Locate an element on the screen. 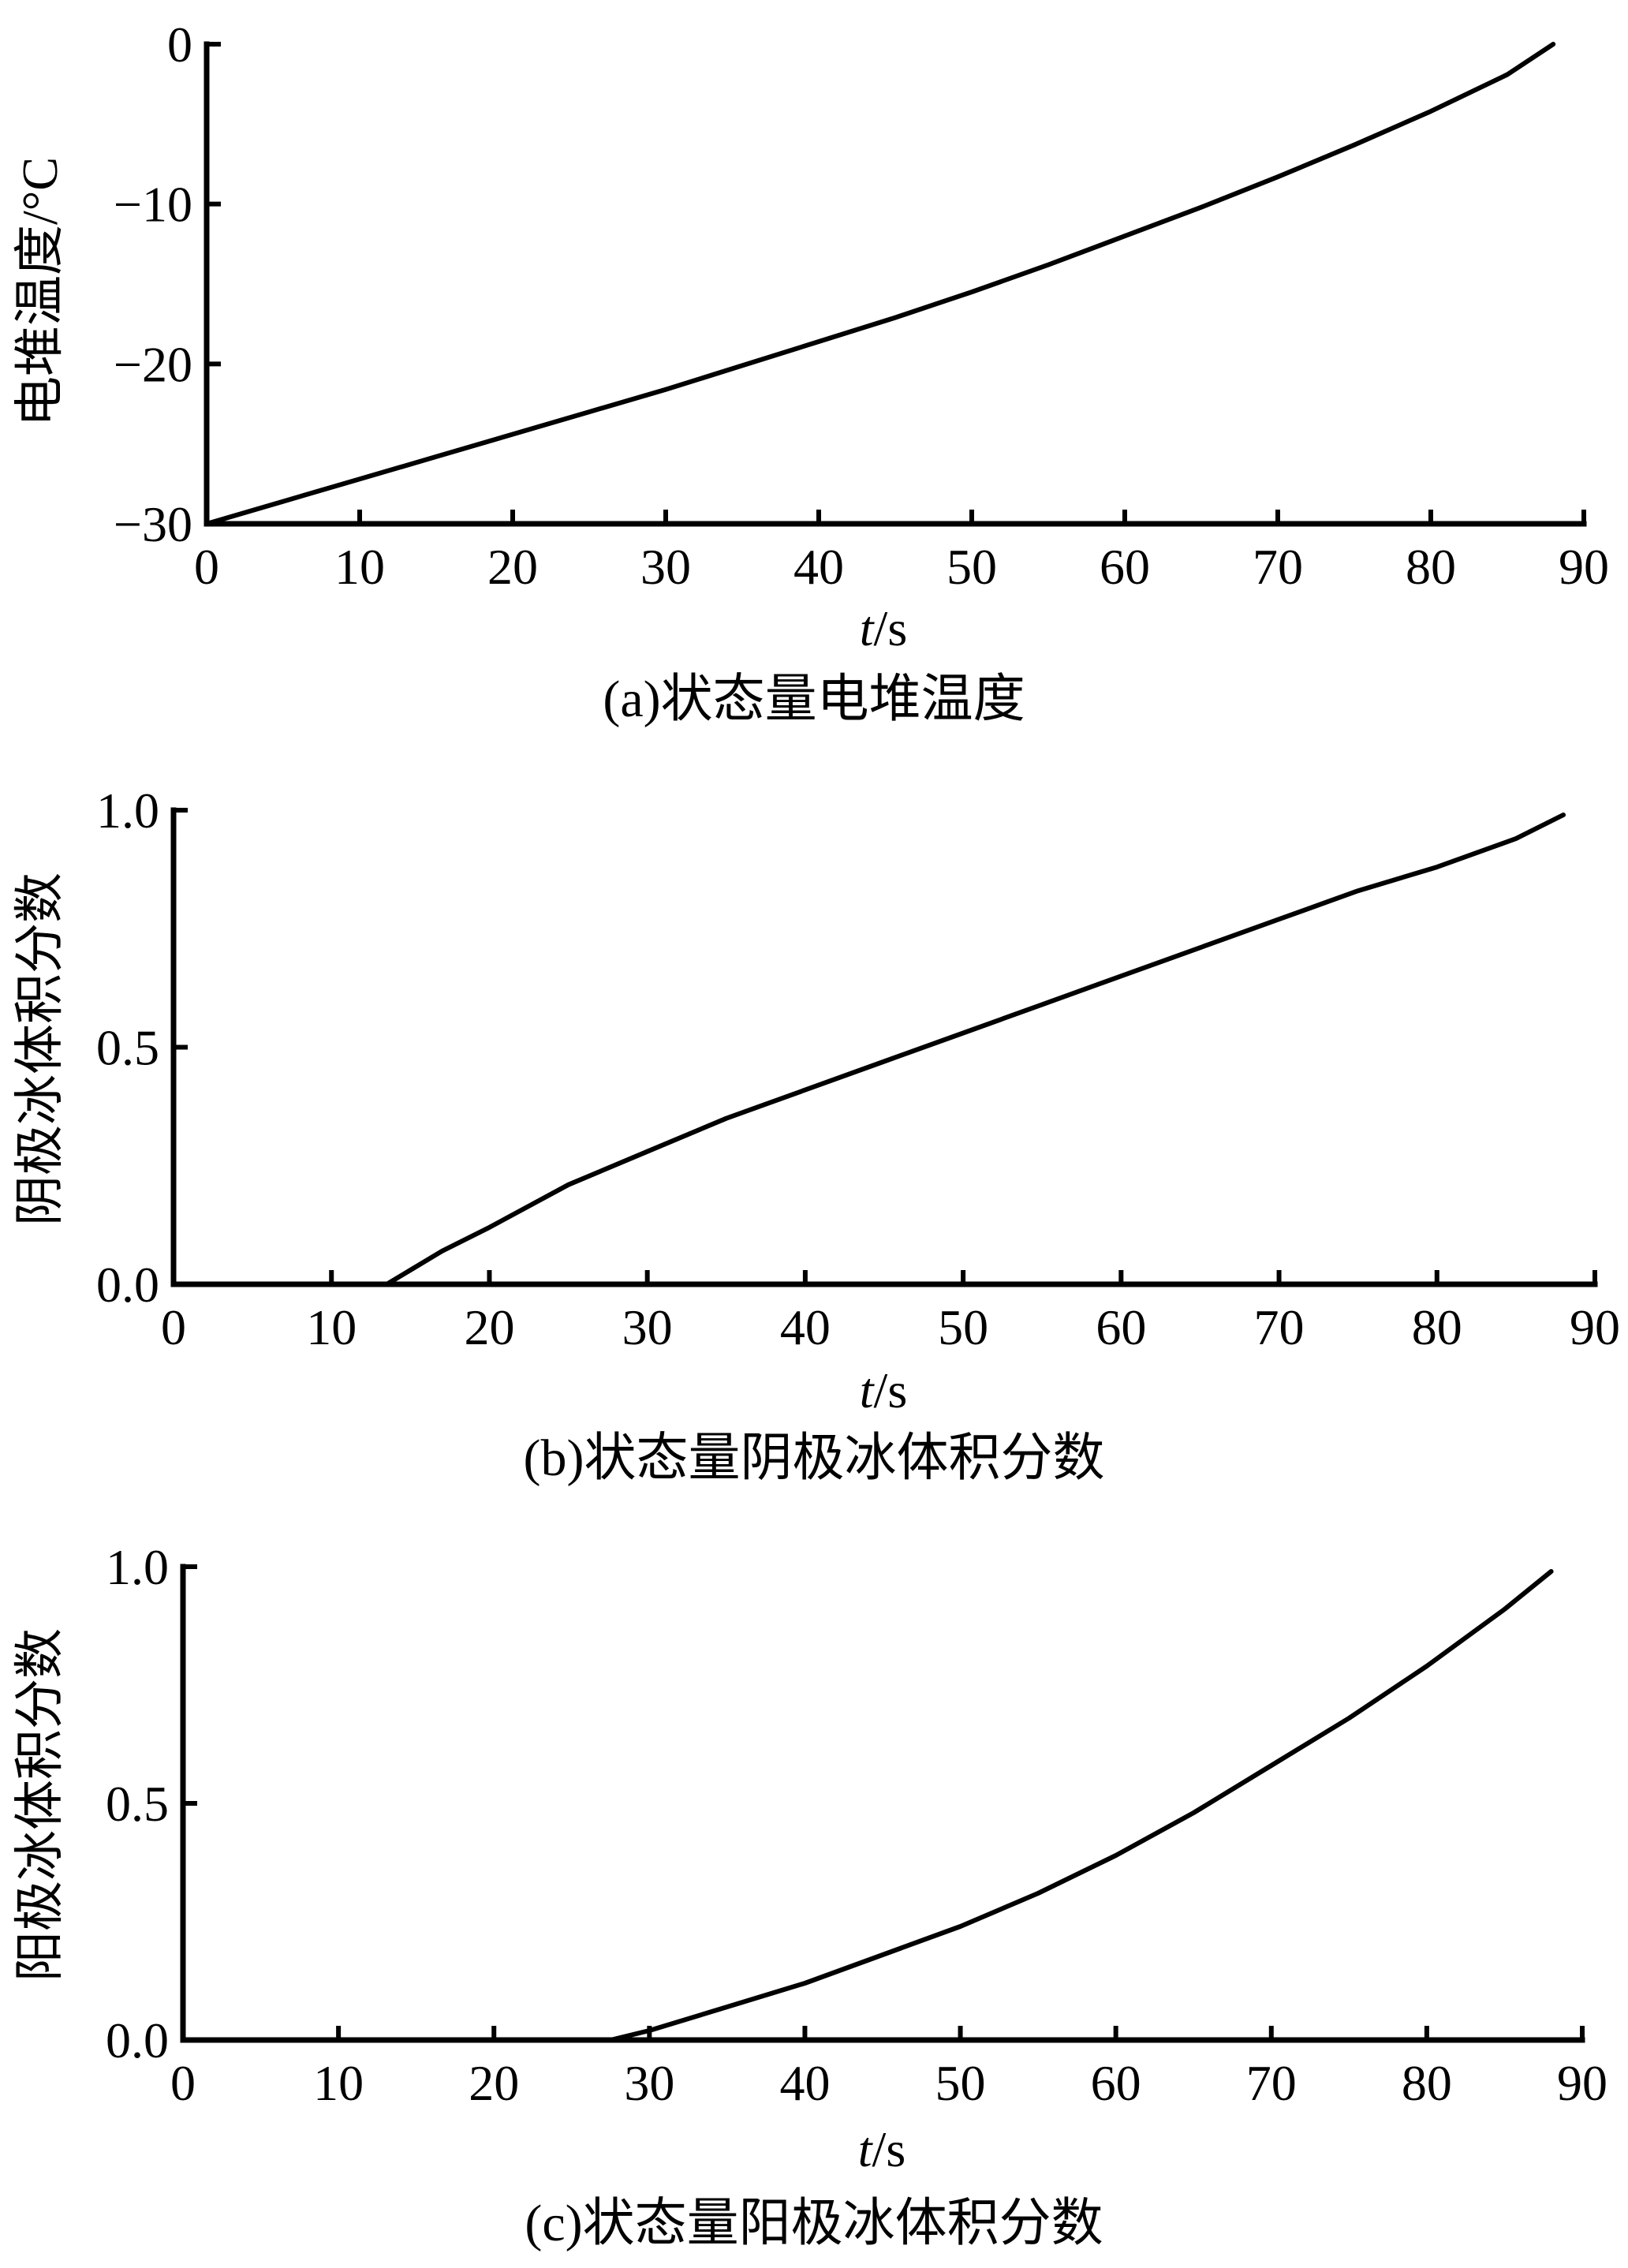 The image size is (1628, 2268). panel-b-ytick-label: 0.5 is located at coordinates (127, 1048).